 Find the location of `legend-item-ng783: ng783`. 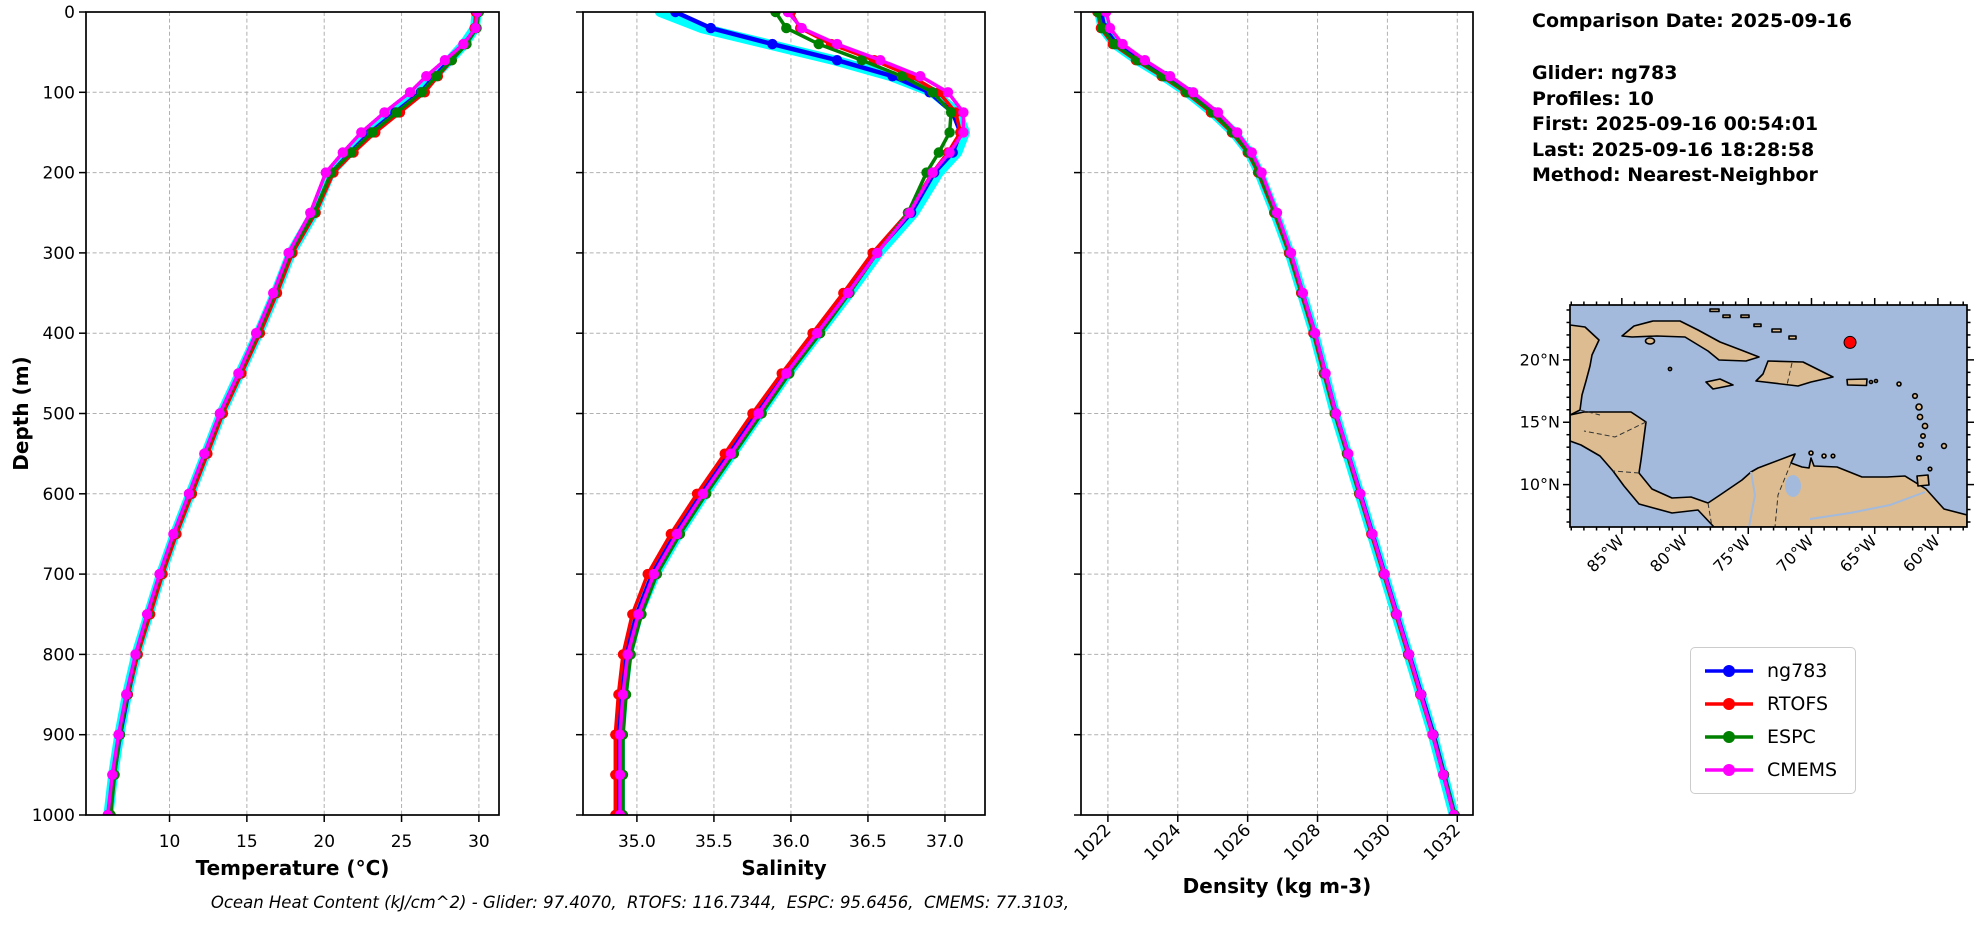

legend-item-ng783: ng783 is located at coordinates (1770, 671).